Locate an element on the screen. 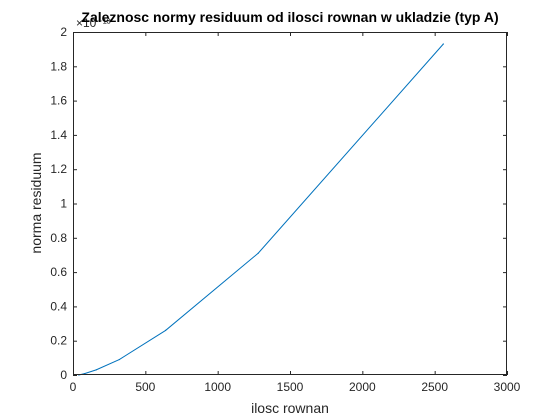 This screenshot has height=420, width=560. y-tick-label: 1.8 is located at coordinates (58, 66).